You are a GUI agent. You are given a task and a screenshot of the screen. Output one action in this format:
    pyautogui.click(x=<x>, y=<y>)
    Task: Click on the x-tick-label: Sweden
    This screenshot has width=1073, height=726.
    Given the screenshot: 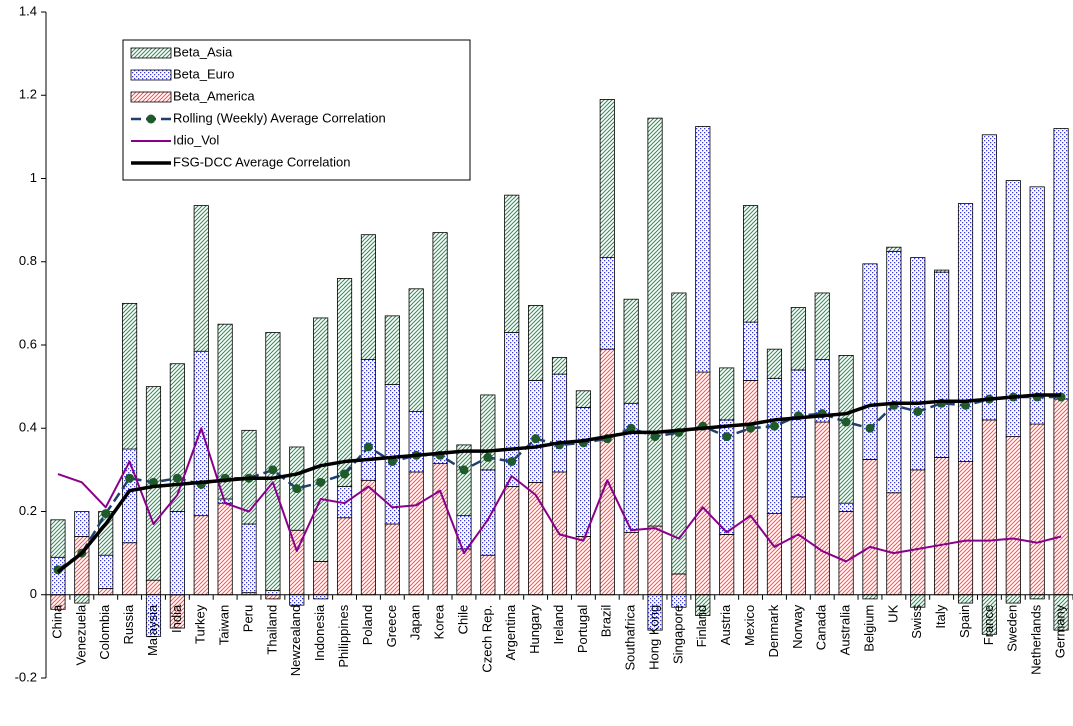 What is the action you would take?
    pyautogui.click(x=1012, y=628)
    